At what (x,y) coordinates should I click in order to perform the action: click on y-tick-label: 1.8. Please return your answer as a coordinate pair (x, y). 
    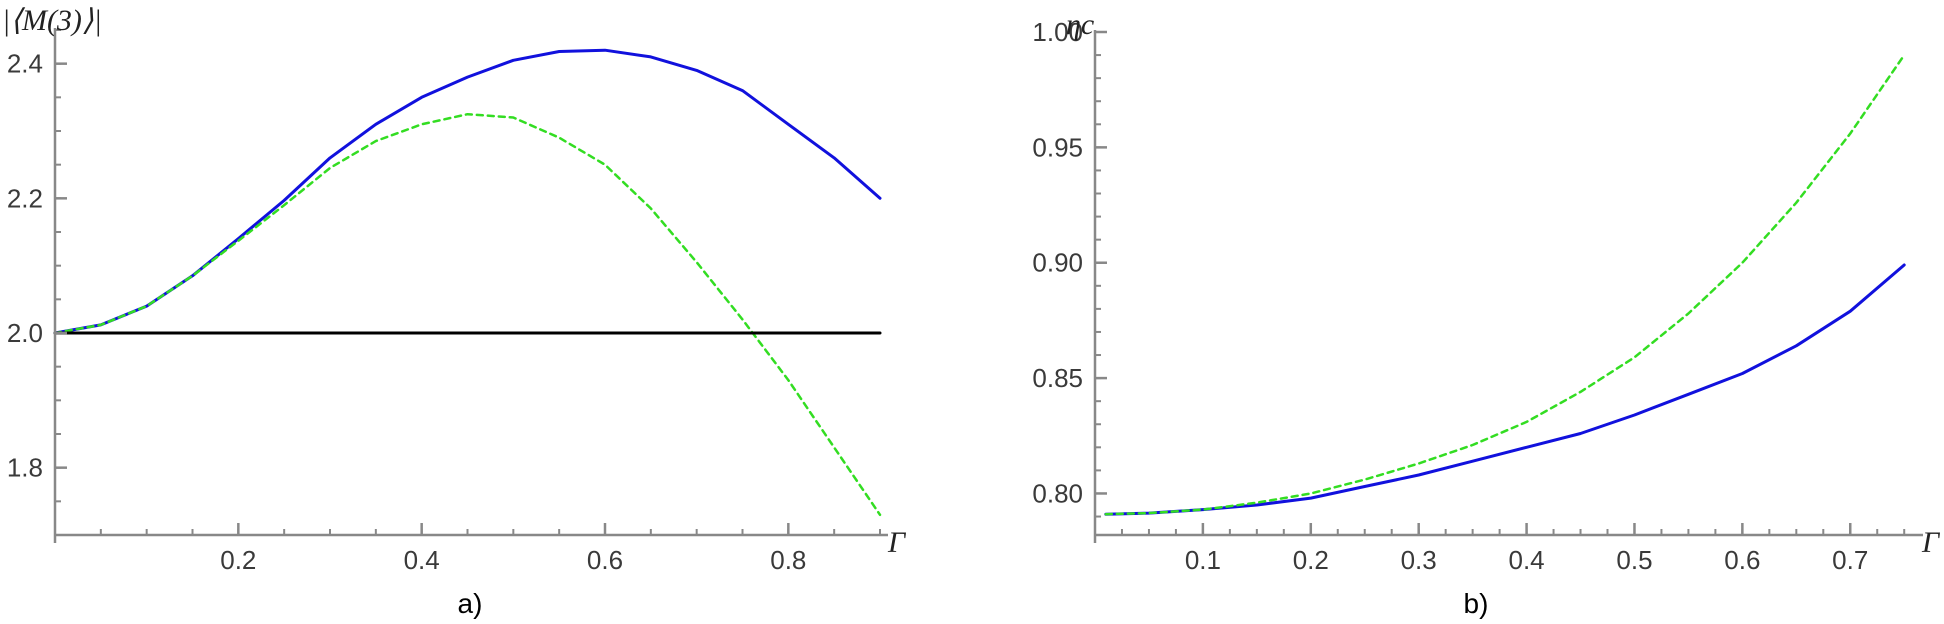
    Looking at the image, I should click on (25, 468).